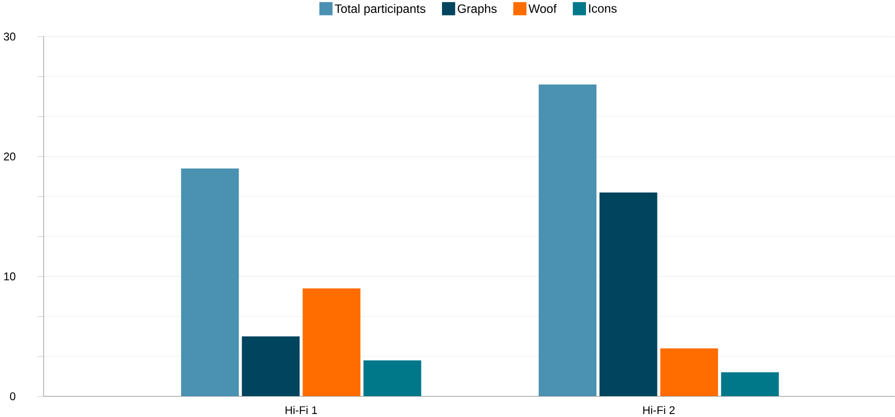 This screenshot has height=417, width=895. I want to click on legend-label: Total participants, so click(380, 10).